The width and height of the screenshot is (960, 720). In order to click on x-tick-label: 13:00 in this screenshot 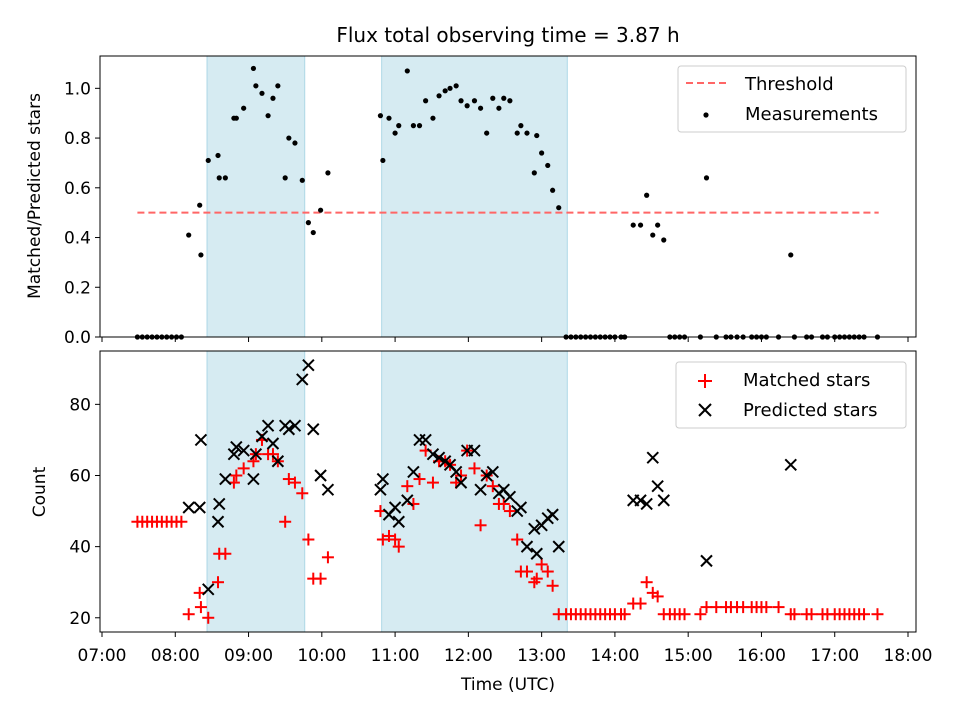, I will do `click(541, 656)`.